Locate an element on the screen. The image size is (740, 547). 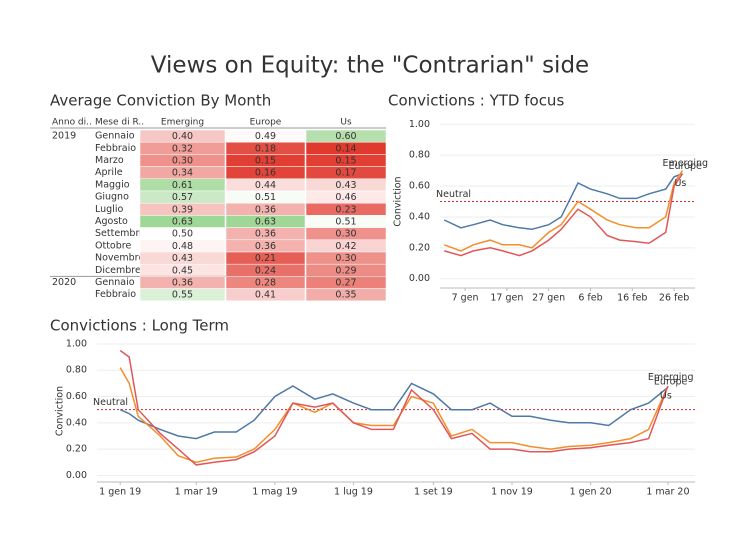
cell-label: 0.46 is located at coordinates (345, 197).